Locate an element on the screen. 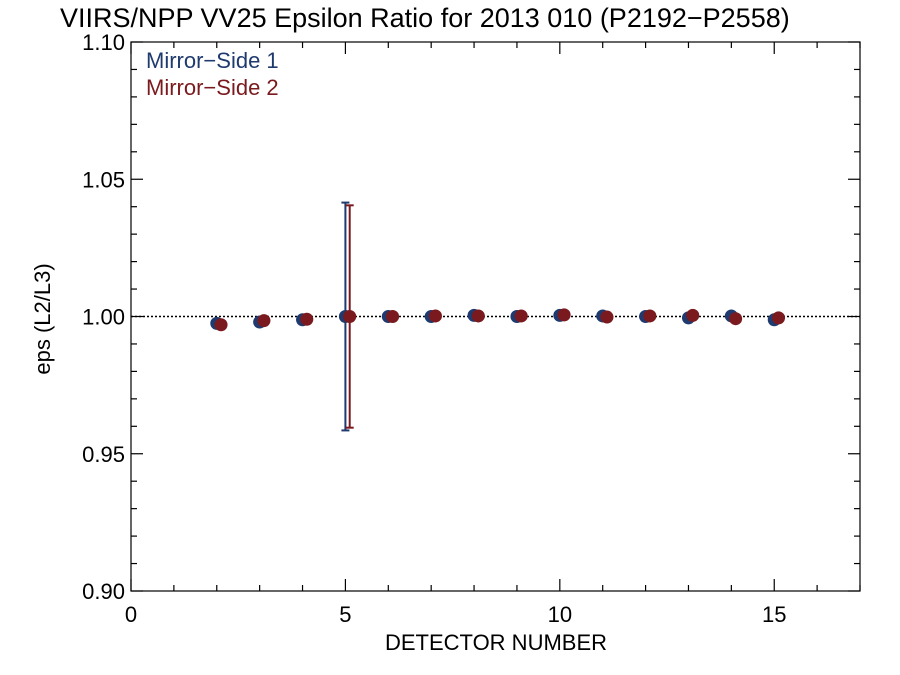 The width and height of the screenshot is (900, 675). legend-entry-2: Mirror−Side 2 is located at coordinates (212, 87).